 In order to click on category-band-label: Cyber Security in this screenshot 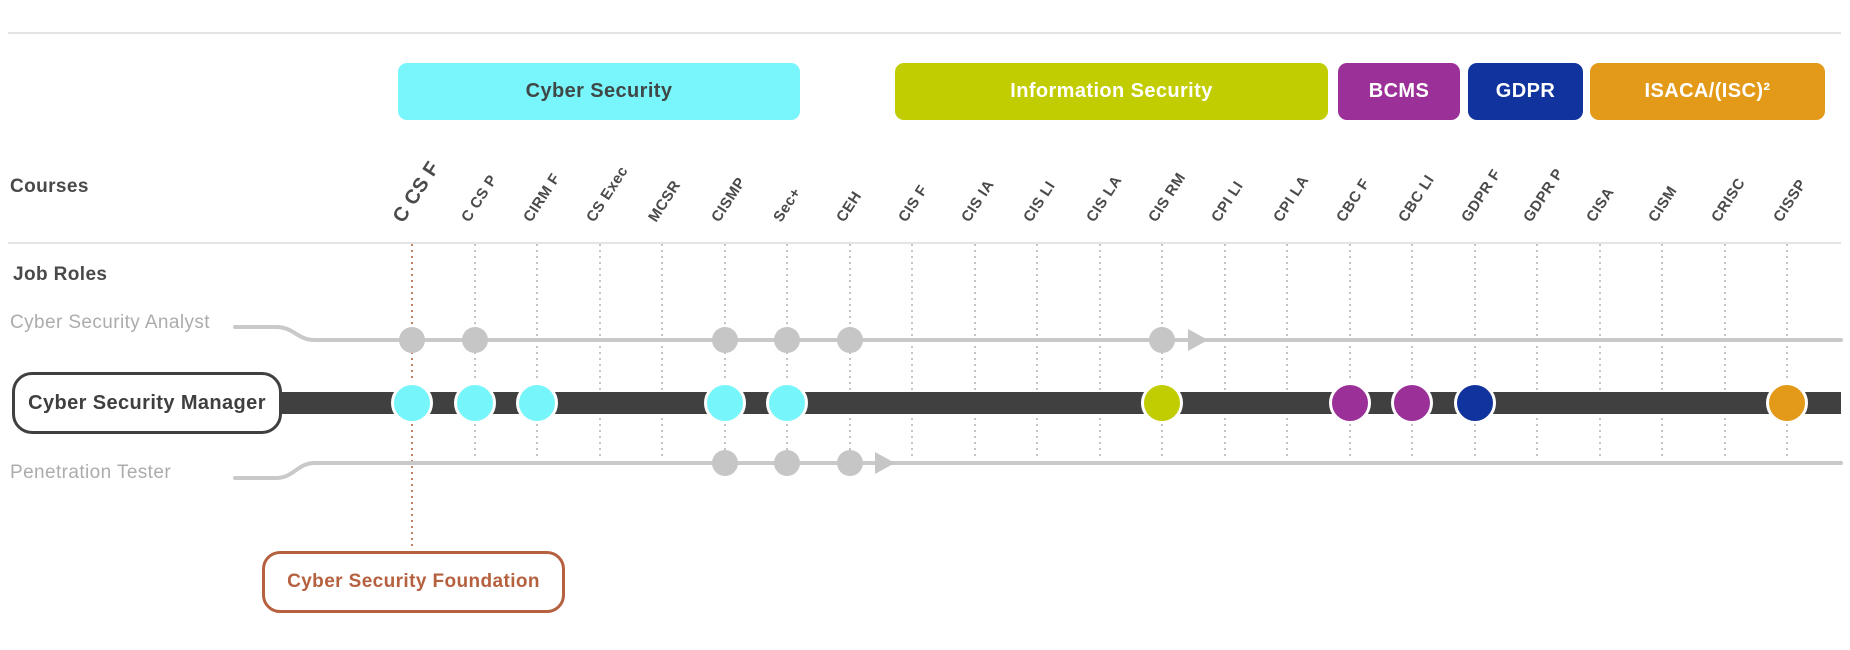, I will do `click(599, 91)`.